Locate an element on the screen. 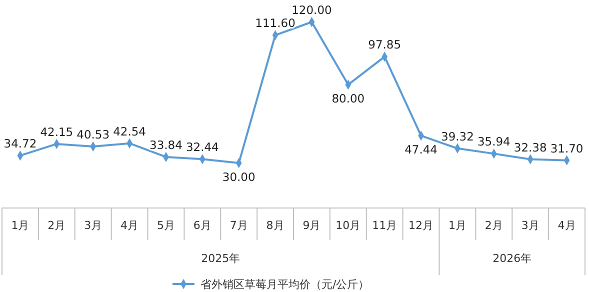 This screenshot has height=292, width=589. data-label: 97.85 is located at coordinates (385, 45).